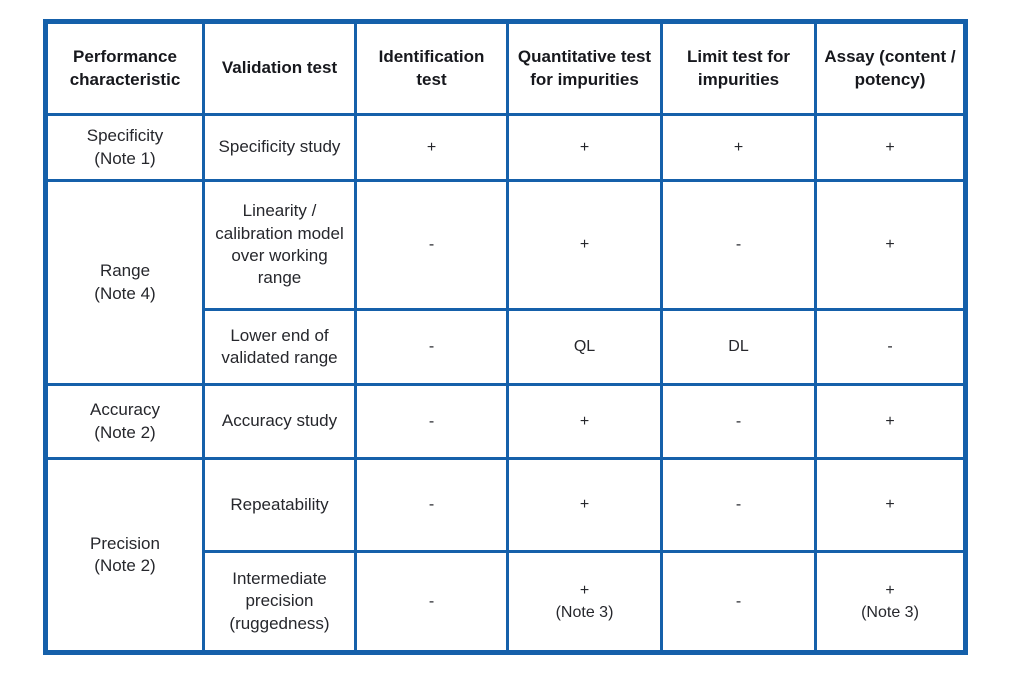  What do you see at coordinates (738, 347) in the screenshot?
I see `cell-value: DL` at bounding box center [738, 347].